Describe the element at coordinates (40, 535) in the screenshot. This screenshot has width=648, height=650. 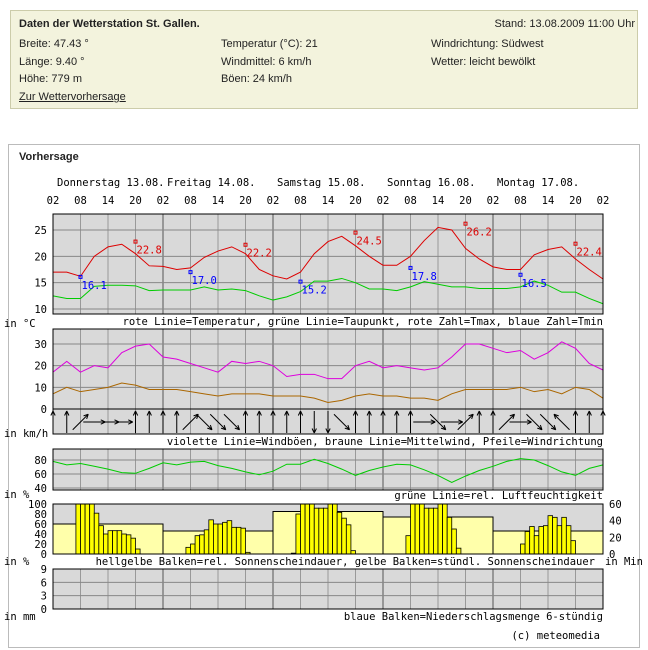
I see `sunshine-left-tick-label: 40` at that location.